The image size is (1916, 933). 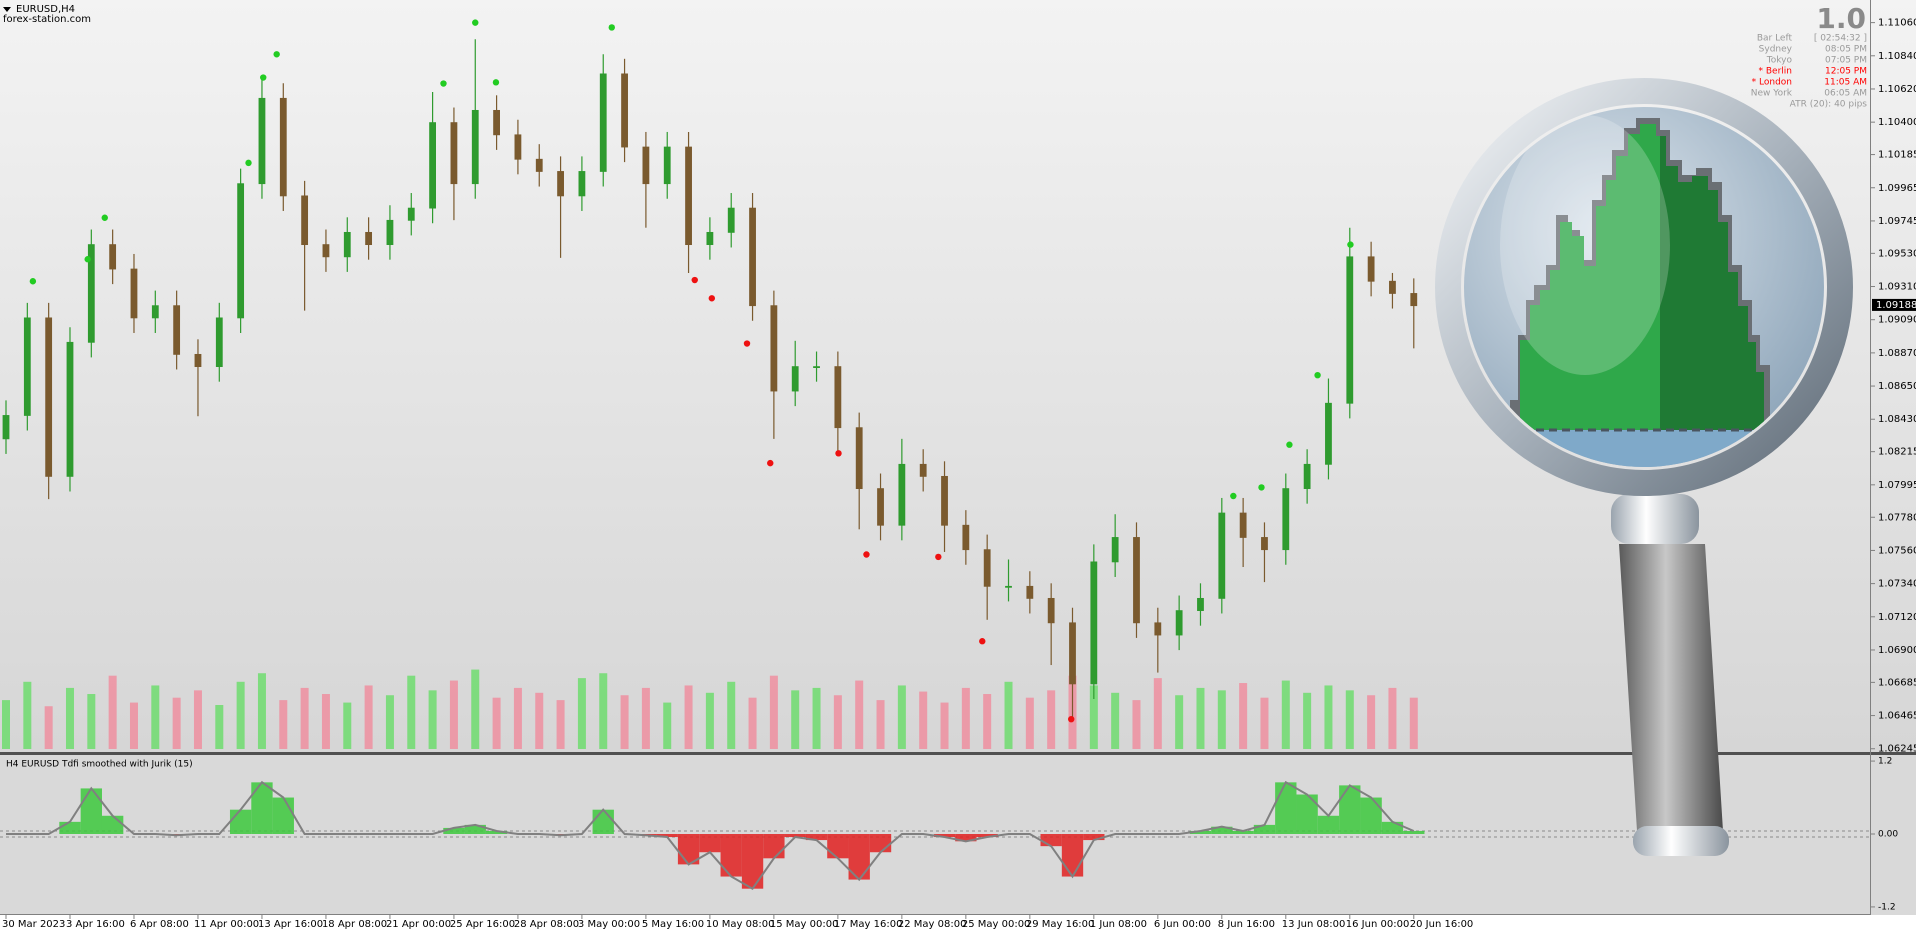 What do you see at coordinates (932, 924) in the screenshot?
I see `x-tick-label: 22 May 08:00` at bounding box center [932, 924].